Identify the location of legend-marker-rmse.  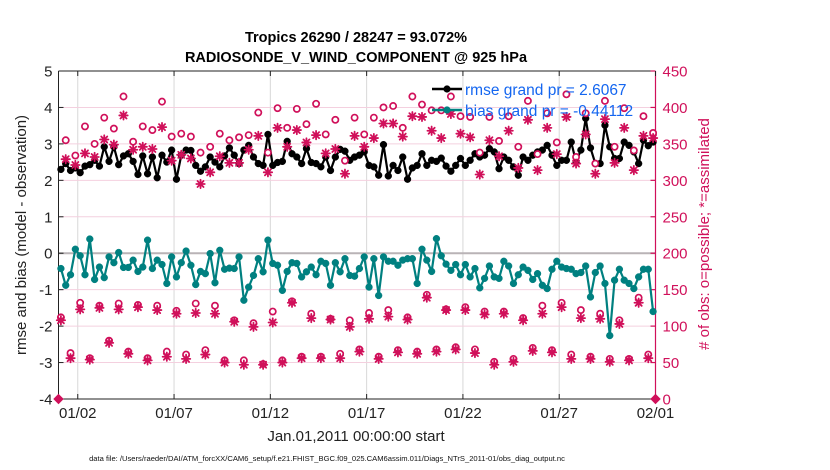
(447, 89).